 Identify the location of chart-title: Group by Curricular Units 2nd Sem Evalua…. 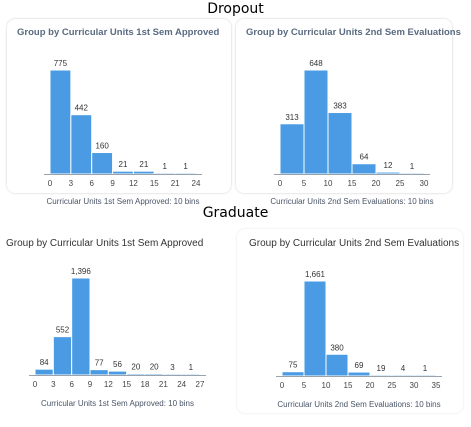
(353, 32).